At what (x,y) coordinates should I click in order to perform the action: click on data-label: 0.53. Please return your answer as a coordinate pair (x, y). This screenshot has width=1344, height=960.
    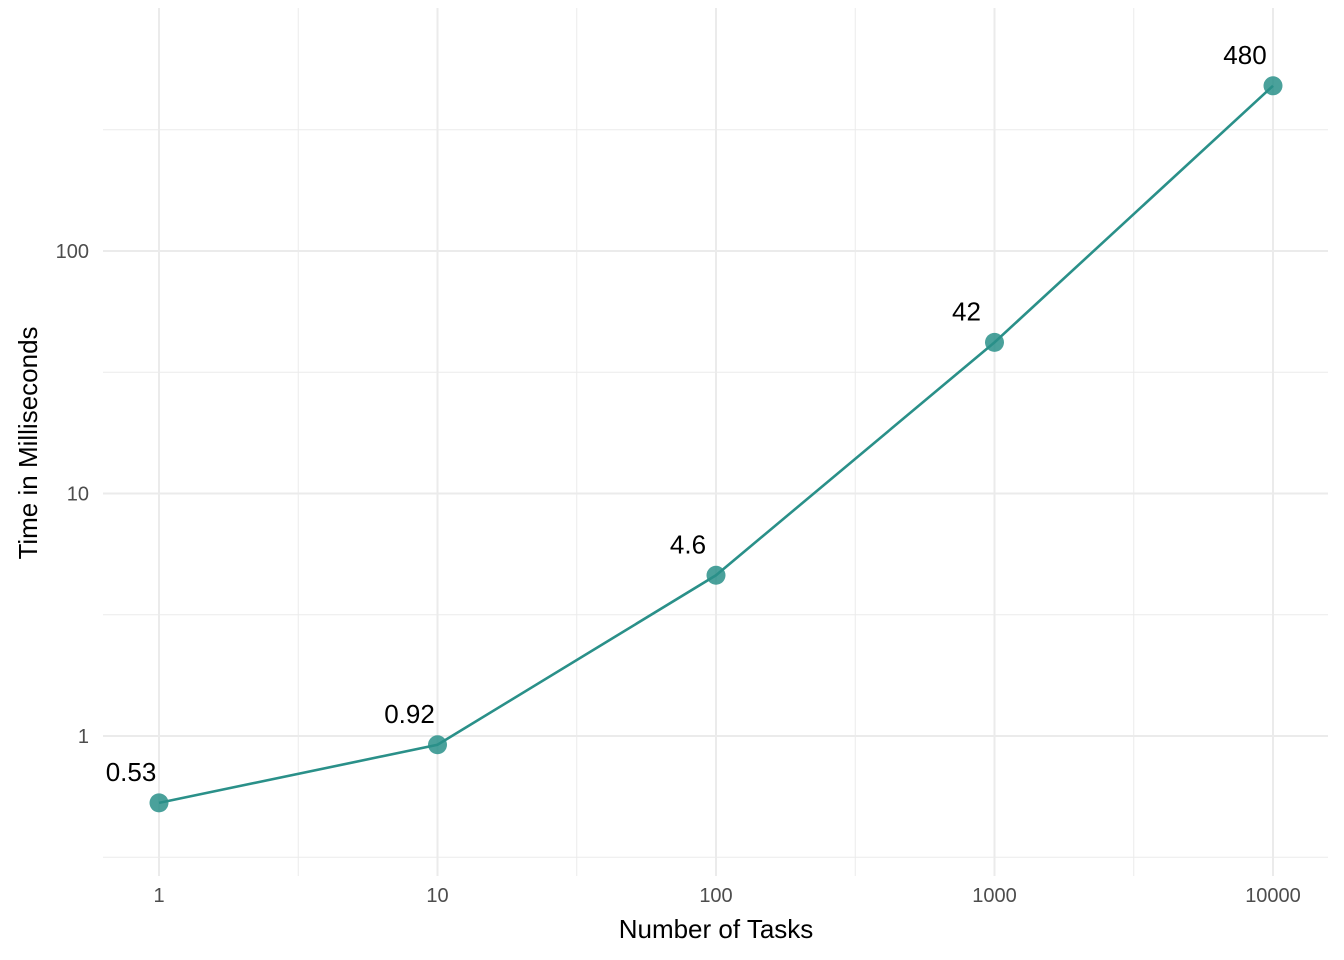
    Looking at the image, I should click on (131, 772).